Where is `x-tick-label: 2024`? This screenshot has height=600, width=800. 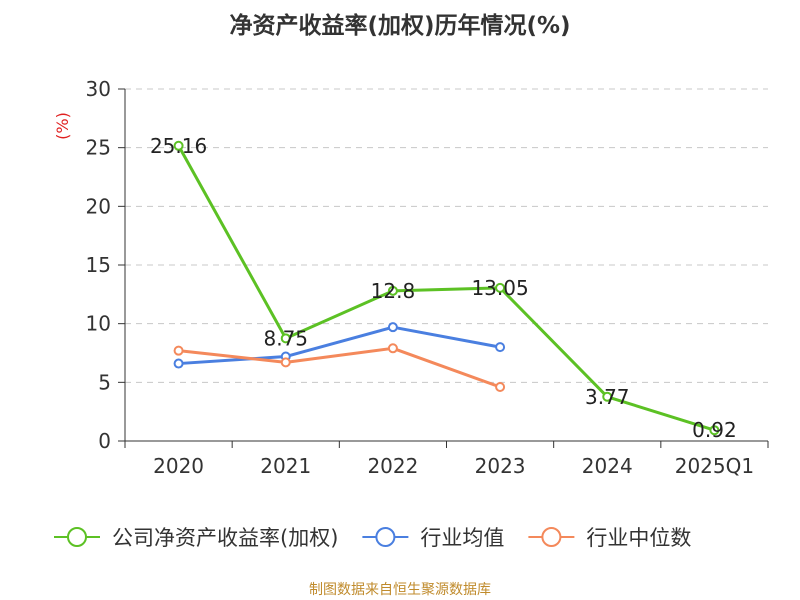
x-tick-label: 2024 is located at coordinates (607, 466).